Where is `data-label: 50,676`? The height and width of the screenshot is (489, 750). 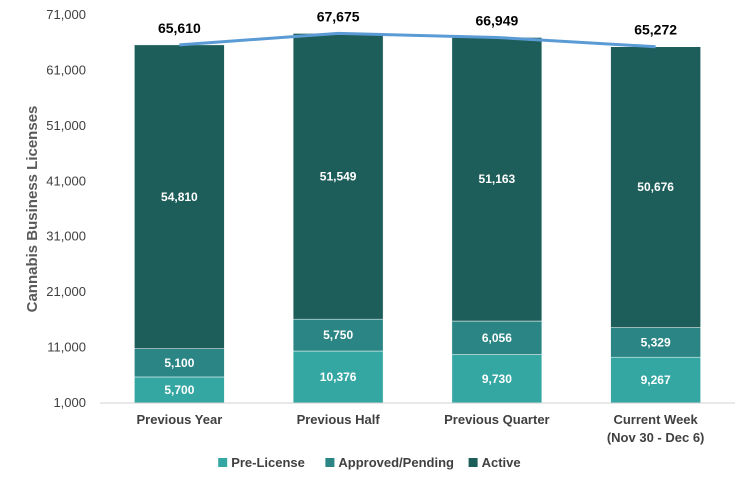
data-label: 50,676 is located at coordinates (655, 187).